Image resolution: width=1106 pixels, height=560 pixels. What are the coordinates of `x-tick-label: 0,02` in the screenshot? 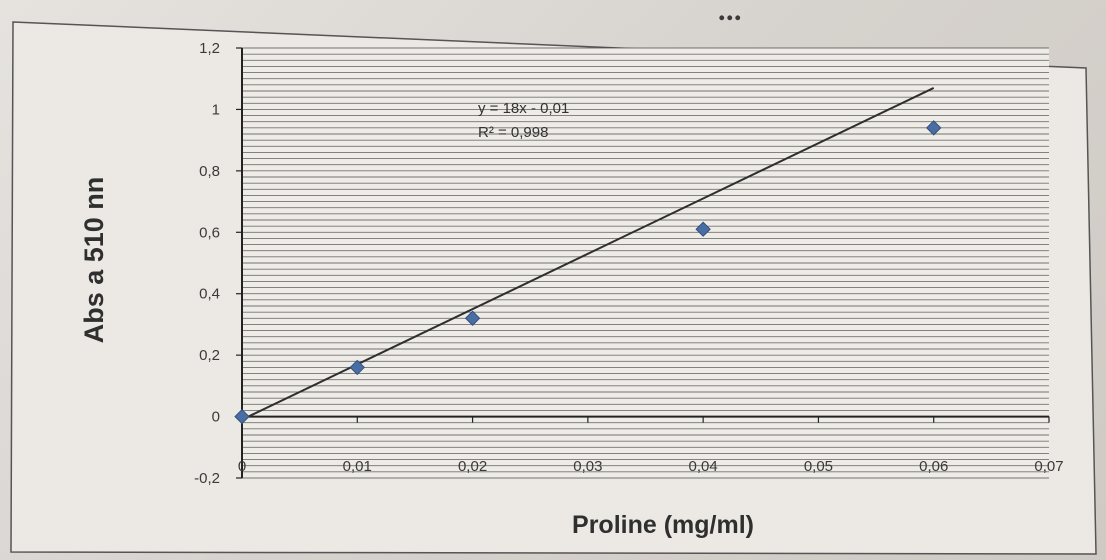 It's located at (472, 466).